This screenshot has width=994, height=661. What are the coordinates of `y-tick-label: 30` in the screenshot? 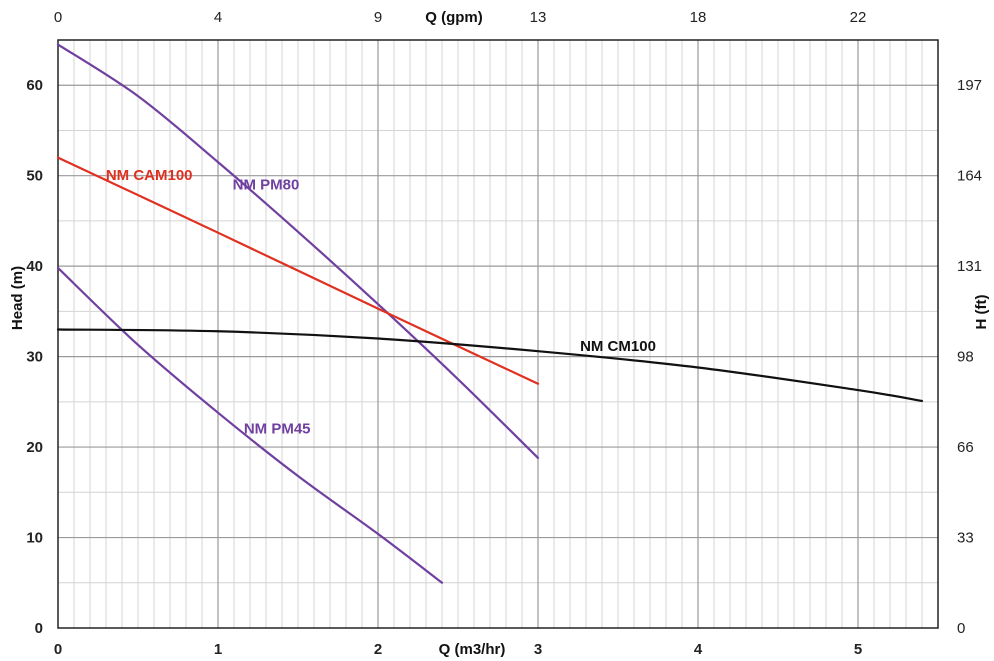 It's located at (34, 357).